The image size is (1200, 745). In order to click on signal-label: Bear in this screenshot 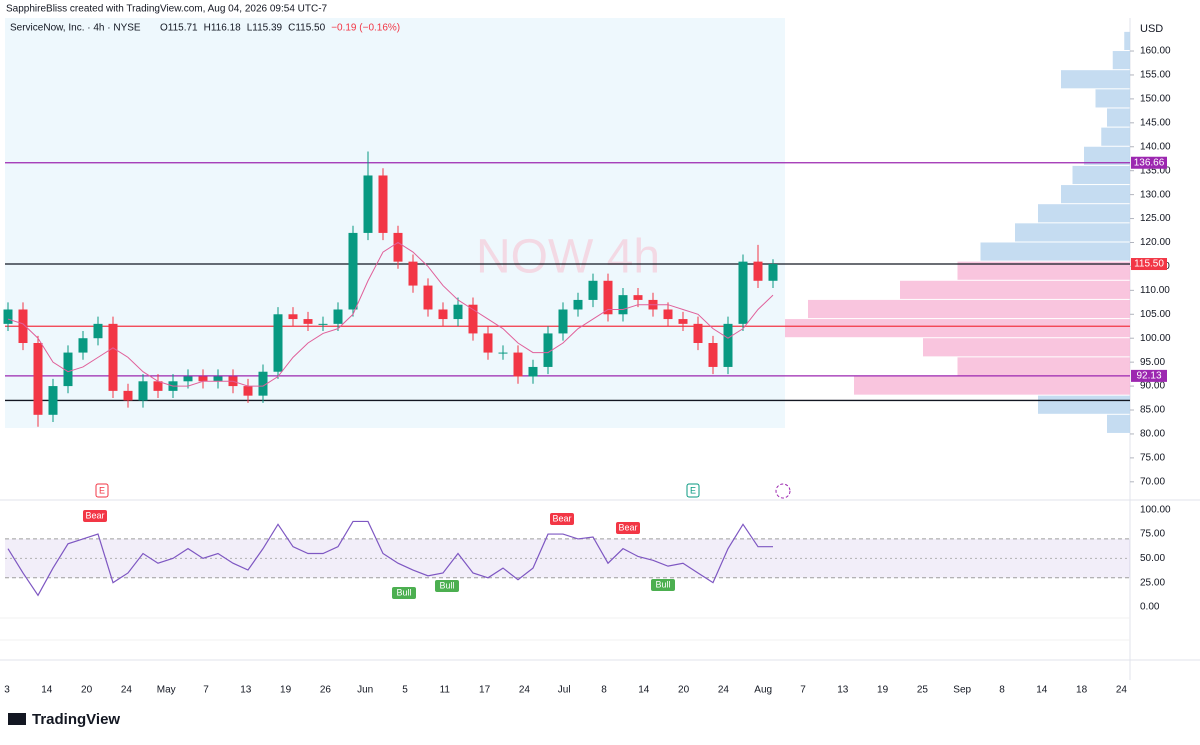, I will do `click(561, 518)`.